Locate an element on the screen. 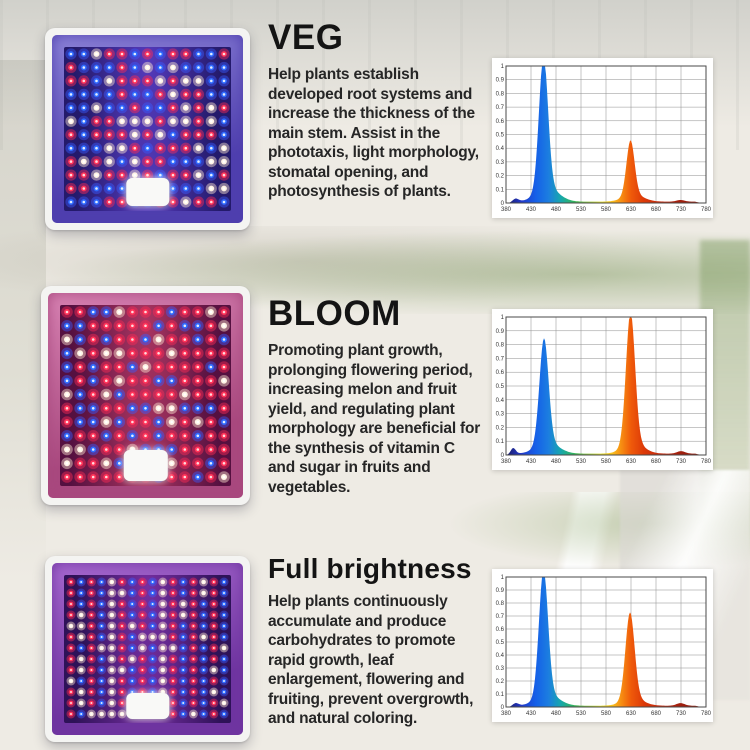  grow-light-panel-full-brightness is located at coordinates (147, 649).